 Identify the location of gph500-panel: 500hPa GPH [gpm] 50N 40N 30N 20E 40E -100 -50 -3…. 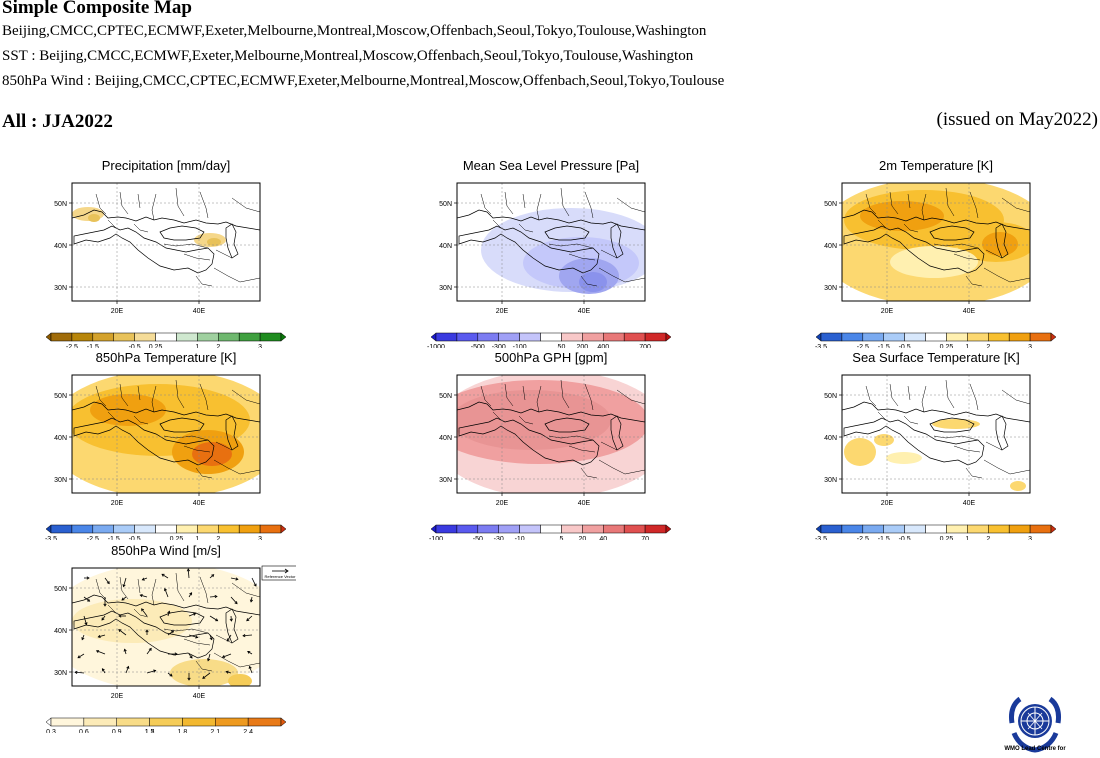
(551, 445).